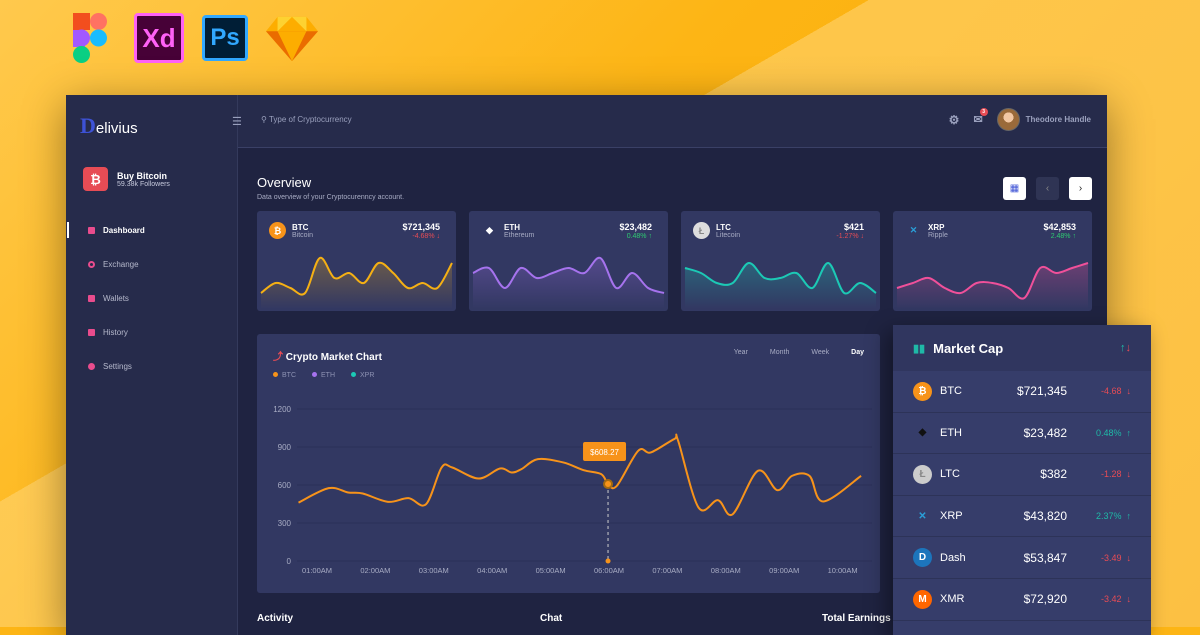 Image resolution: width=1200 pixels, height=635 pixels. Describe the element at coordinates (551, 618) in the screenshot. I see `chat-heading: Chat` at that location.